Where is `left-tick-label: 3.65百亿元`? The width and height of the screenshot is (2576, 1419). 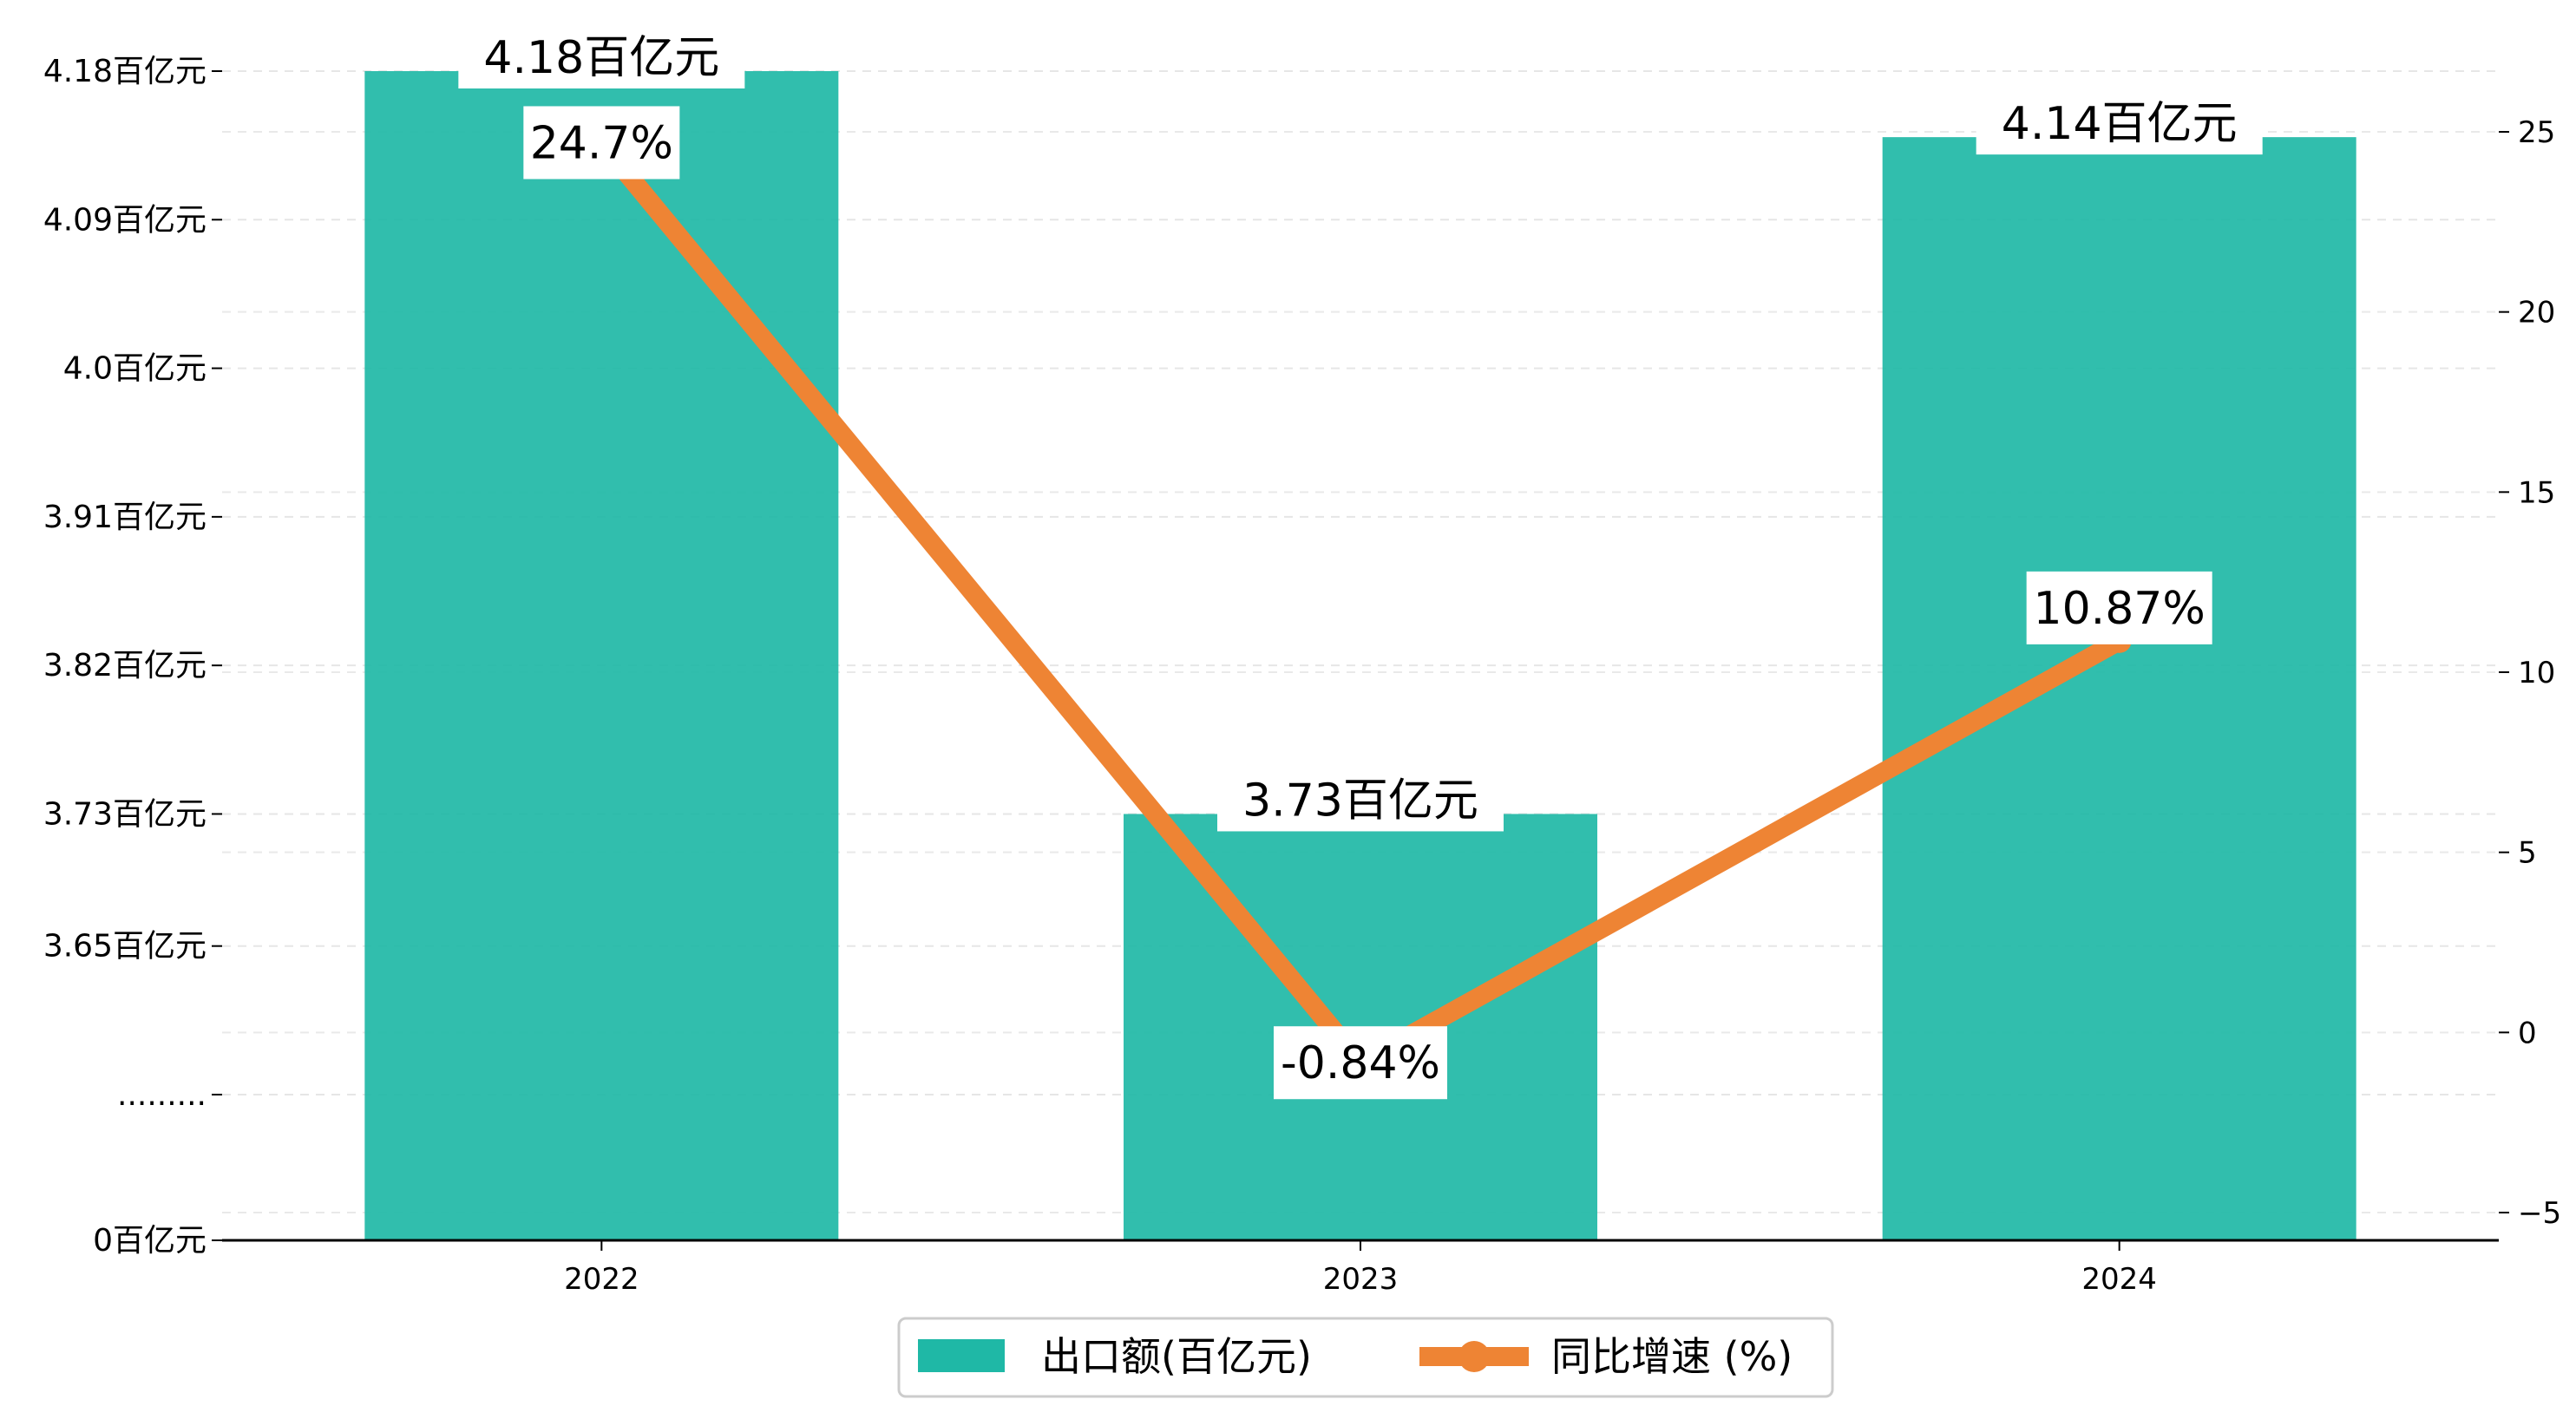
left-tick-label: 3.65百亿元 is located at coordinates (124, 947).